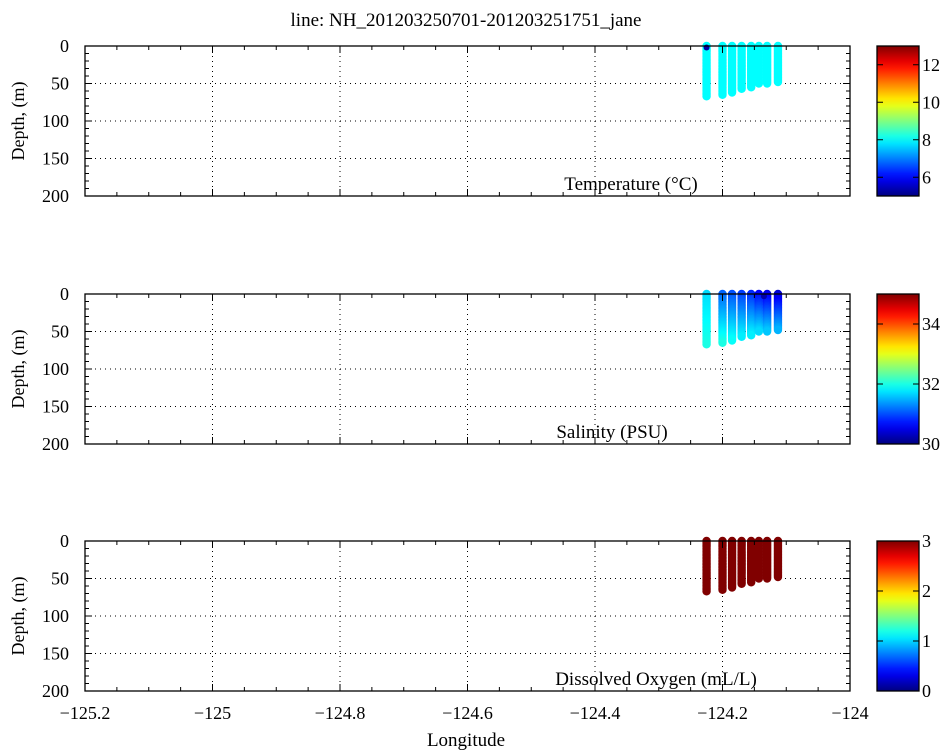 The height and width of the screenshot is (754, 950). I want to click on figure-title: line: NH_201203250701-201203251751_jane, so click(466, 20).